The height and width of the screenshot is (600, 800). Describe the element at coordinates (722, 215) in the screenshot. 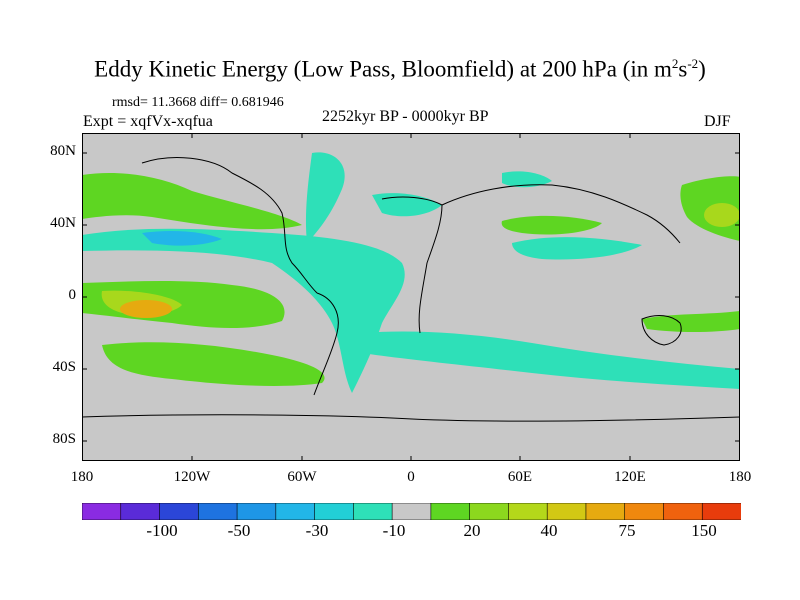

I see `region-north-west-pacific-core` at that location.